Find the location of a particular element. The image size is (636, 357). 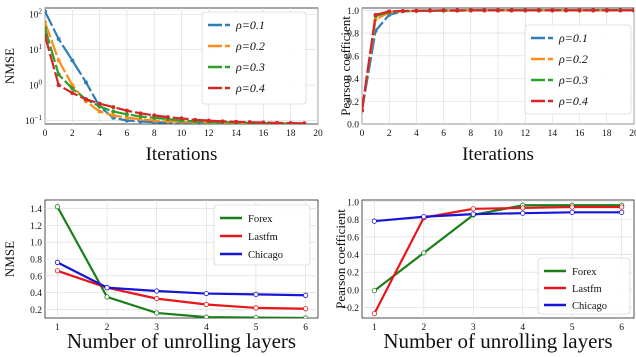

y-tick-label: 1.2 is located at coordinates (36, 227).